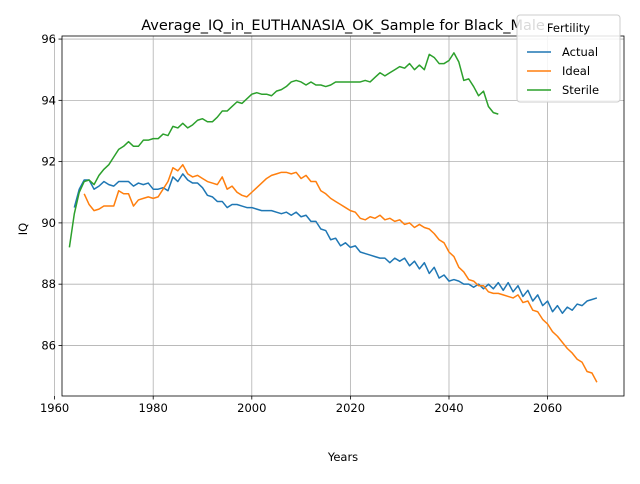  I want to click on y-tick-label: 92, so click(48, 162).